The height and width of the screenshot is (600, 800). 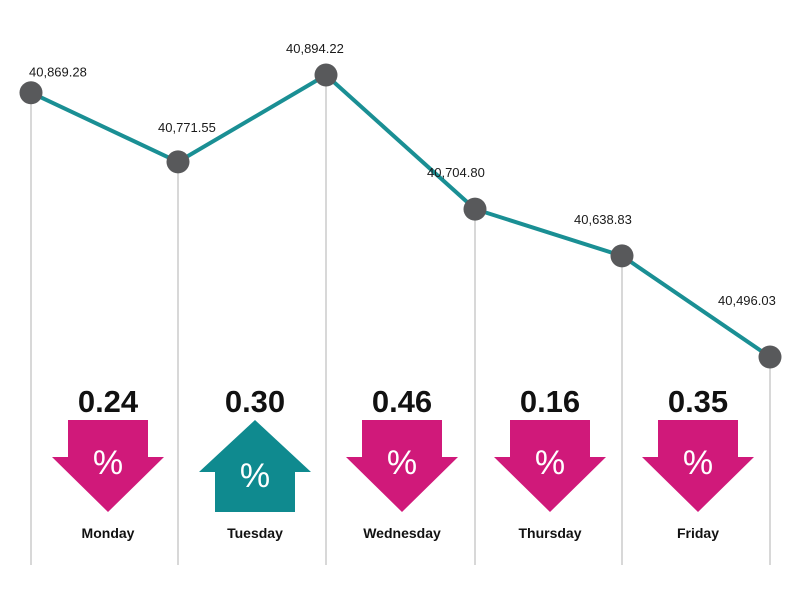 I want to click on change-thursday: 0.16% Thursday, so click(x=550, y=462).